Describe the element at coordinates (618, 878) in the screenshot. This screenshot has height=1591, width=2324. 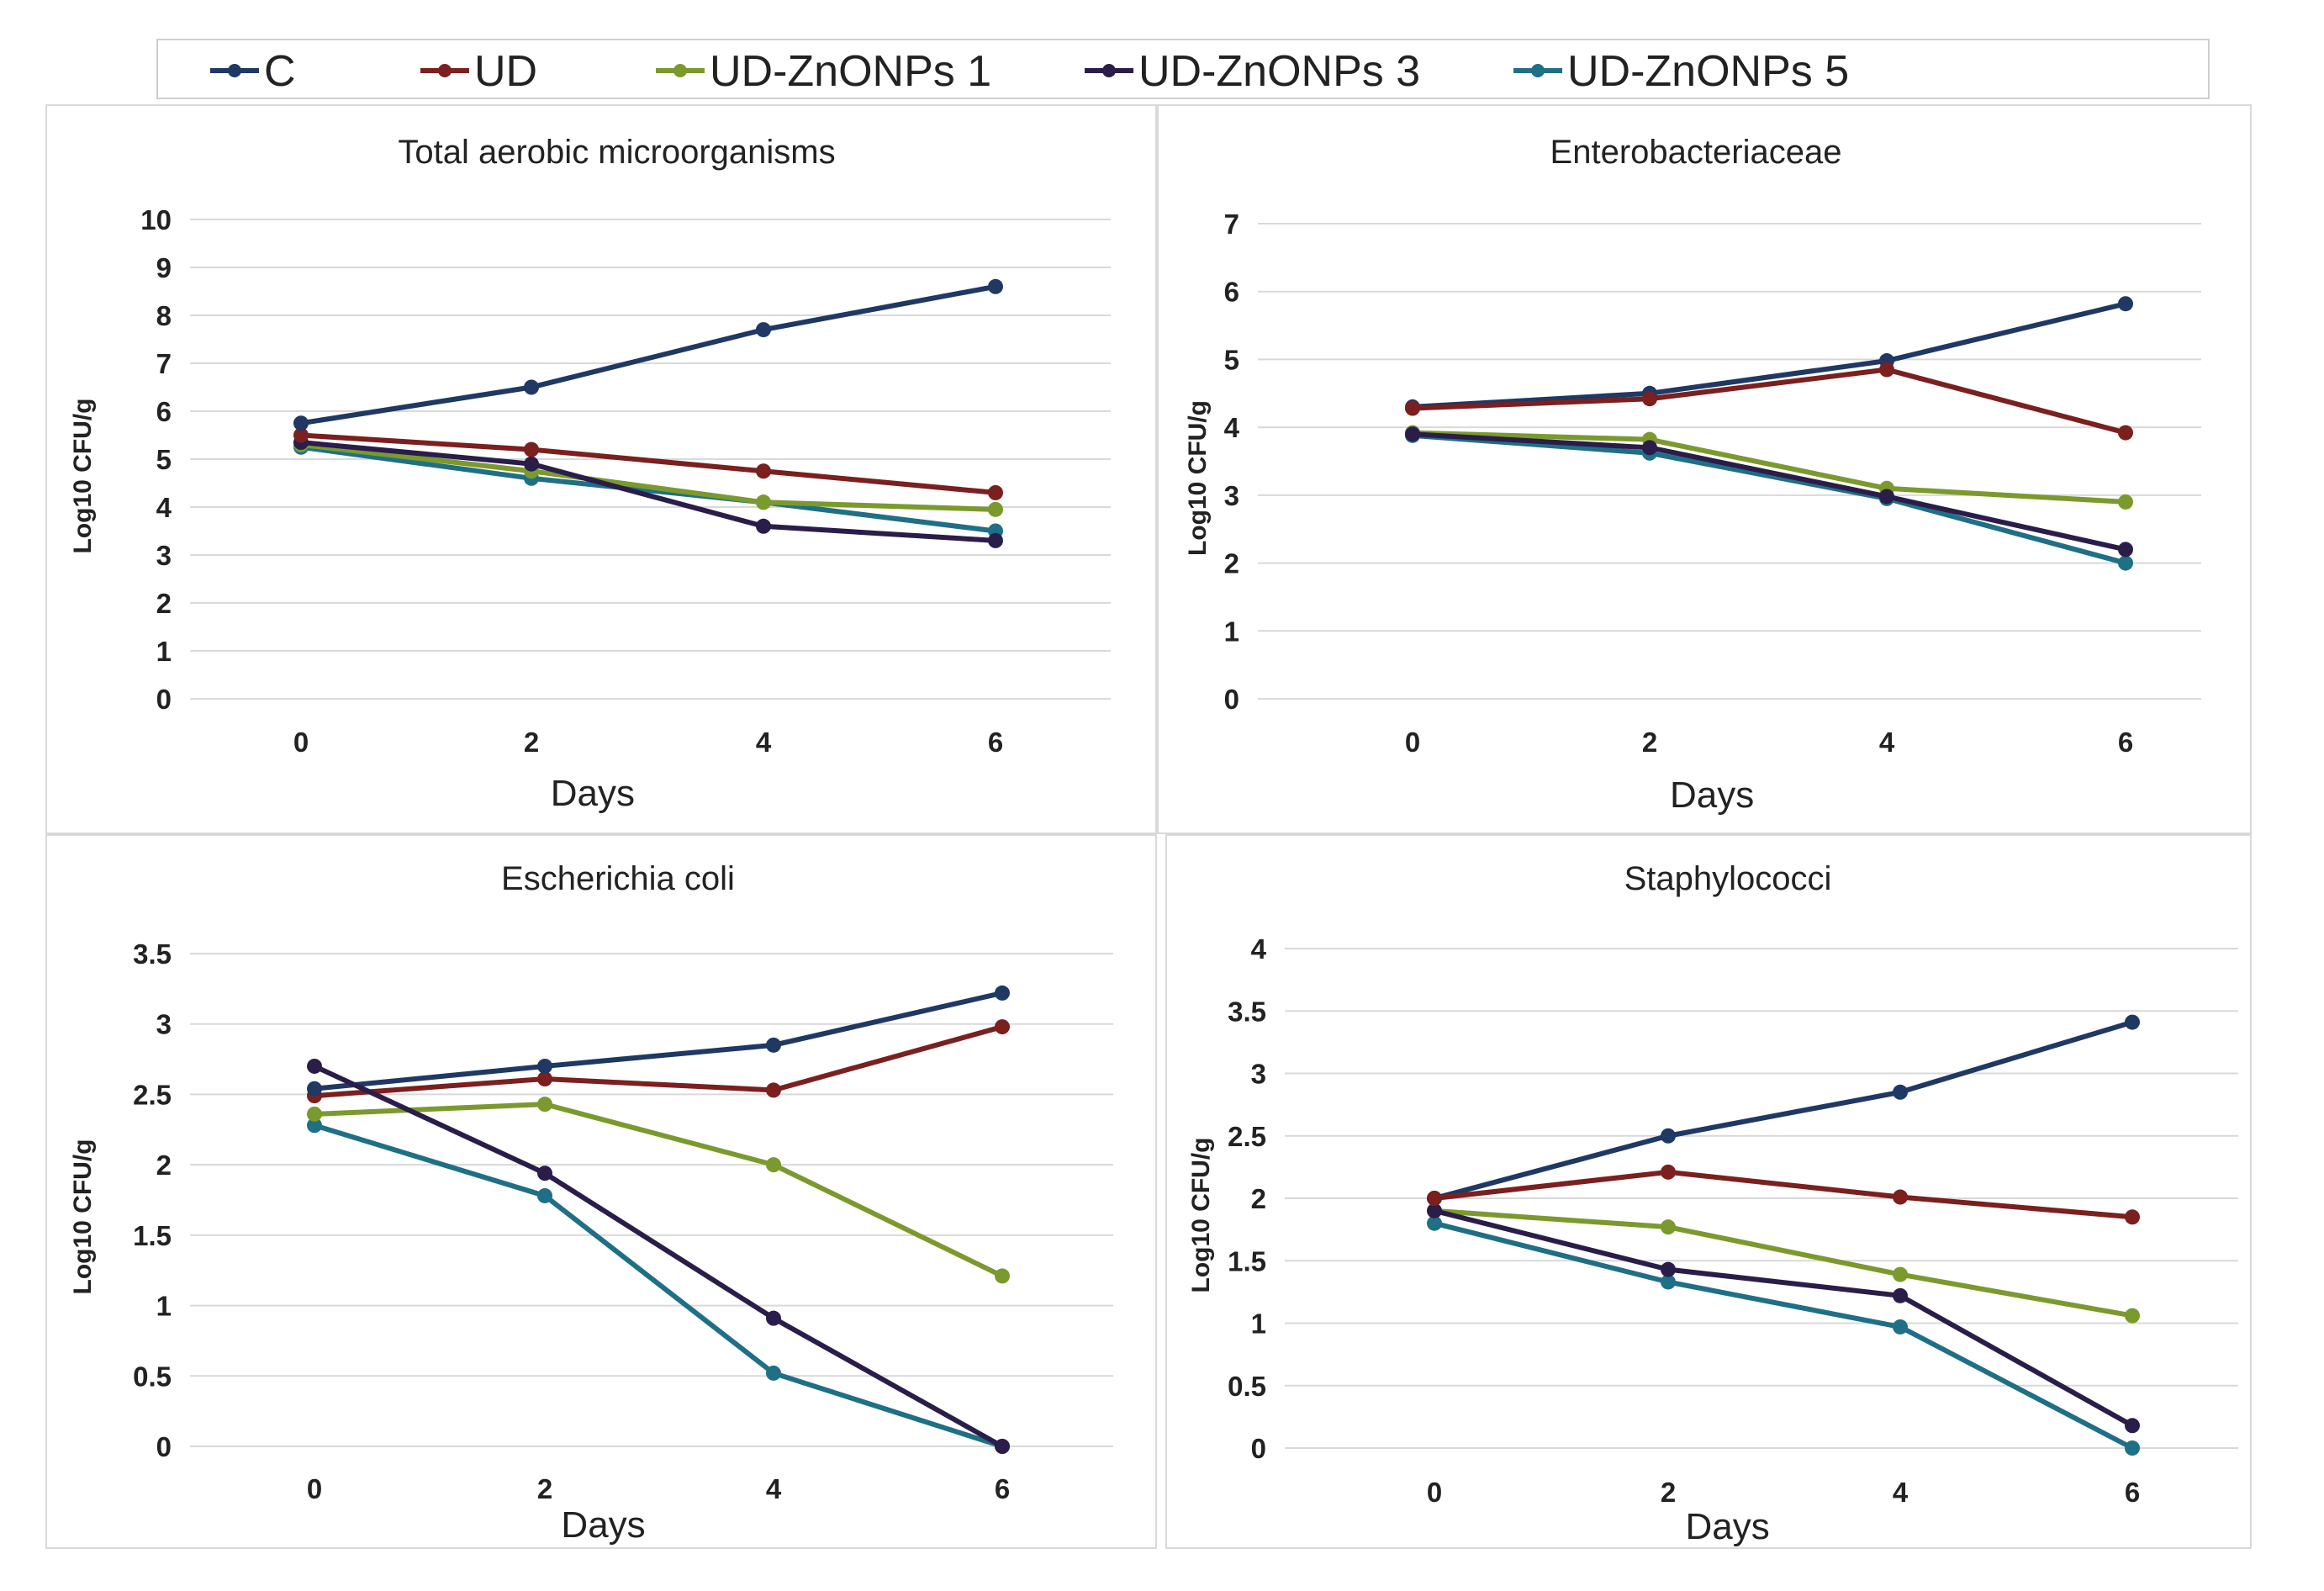
I see `chart-title: Escherichia coli` at that location.